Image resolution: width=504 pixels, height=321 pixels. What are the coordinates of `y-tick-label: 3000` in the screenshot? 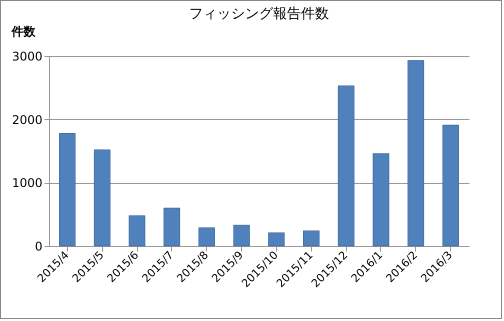 It's located at (27, 57).